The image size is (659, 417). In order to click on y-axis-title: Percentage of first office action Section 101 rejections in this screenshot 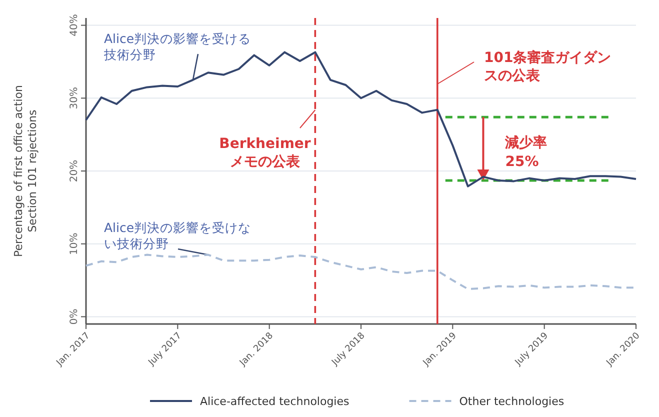, I will do `click(25, 171)`.